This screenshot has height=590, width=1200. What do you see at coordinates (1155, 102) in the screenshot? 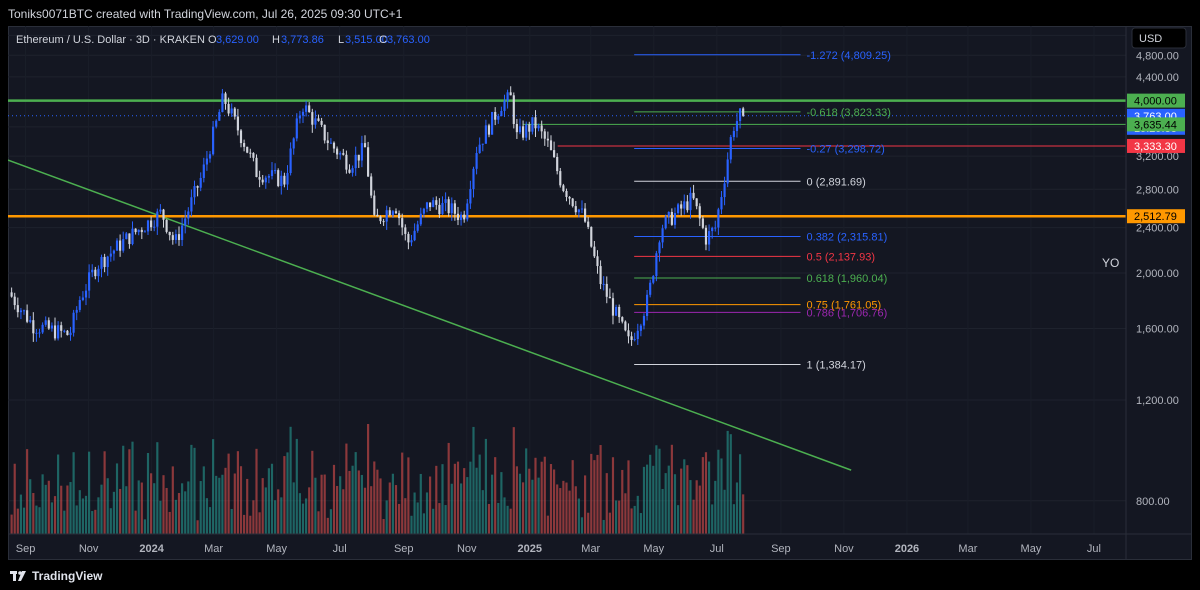
I see `price-tag-label: 4,000.00` at bounding box center [1155, 102].